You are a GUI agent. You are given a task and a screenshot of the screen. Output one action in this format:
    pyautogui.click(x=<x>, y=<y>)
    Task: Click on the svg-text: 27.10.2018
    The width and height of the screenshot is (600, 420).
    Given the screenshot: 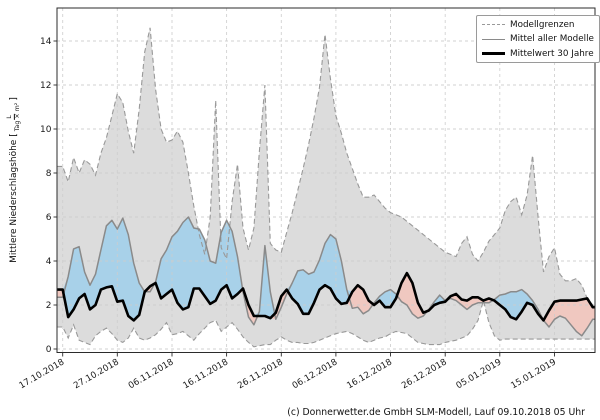 What is the action you would take?
    pyautogui.click(x=96, y=374)
    